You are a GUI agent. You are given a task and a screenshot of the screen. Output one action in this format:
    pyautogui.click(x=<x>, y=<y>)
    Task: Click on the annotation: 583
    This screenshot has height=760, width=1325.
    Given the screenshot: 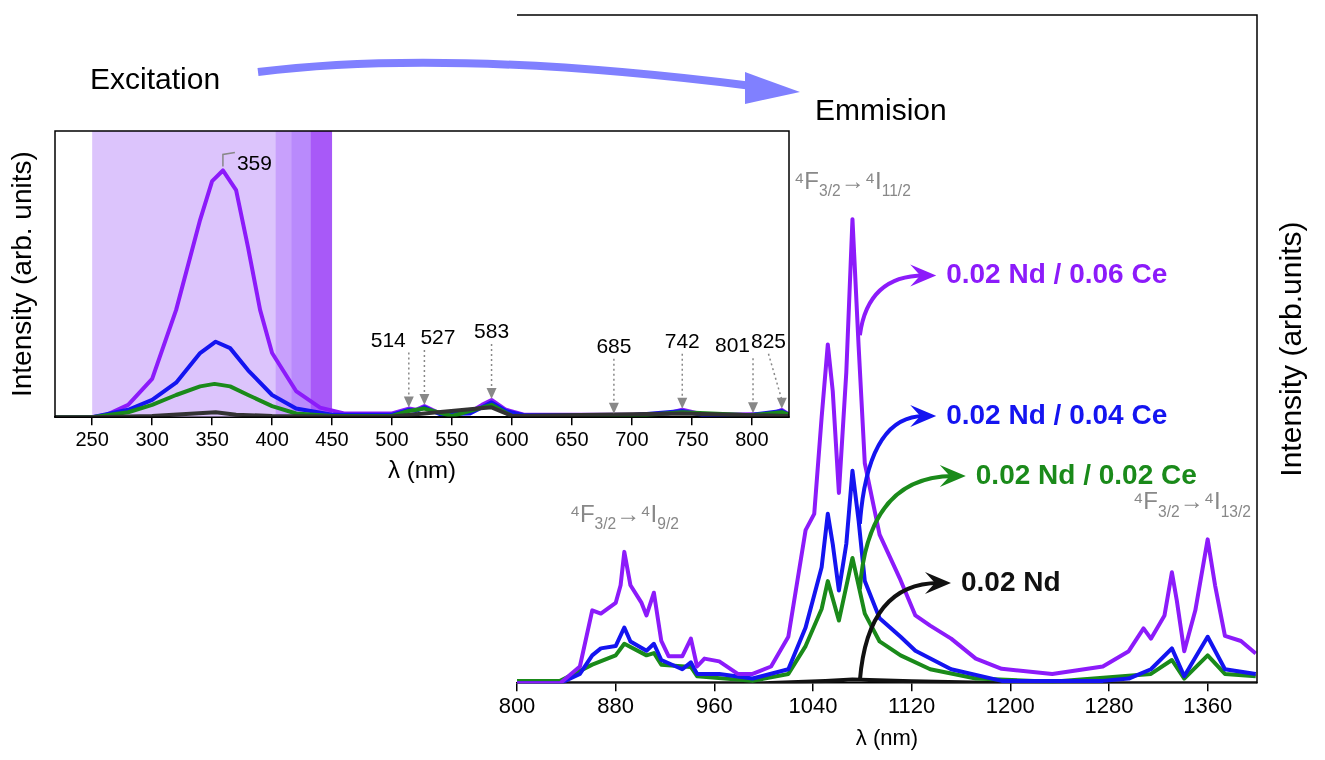 What is the action you would take?
    pyautogui.click(x=492, y=330)
    